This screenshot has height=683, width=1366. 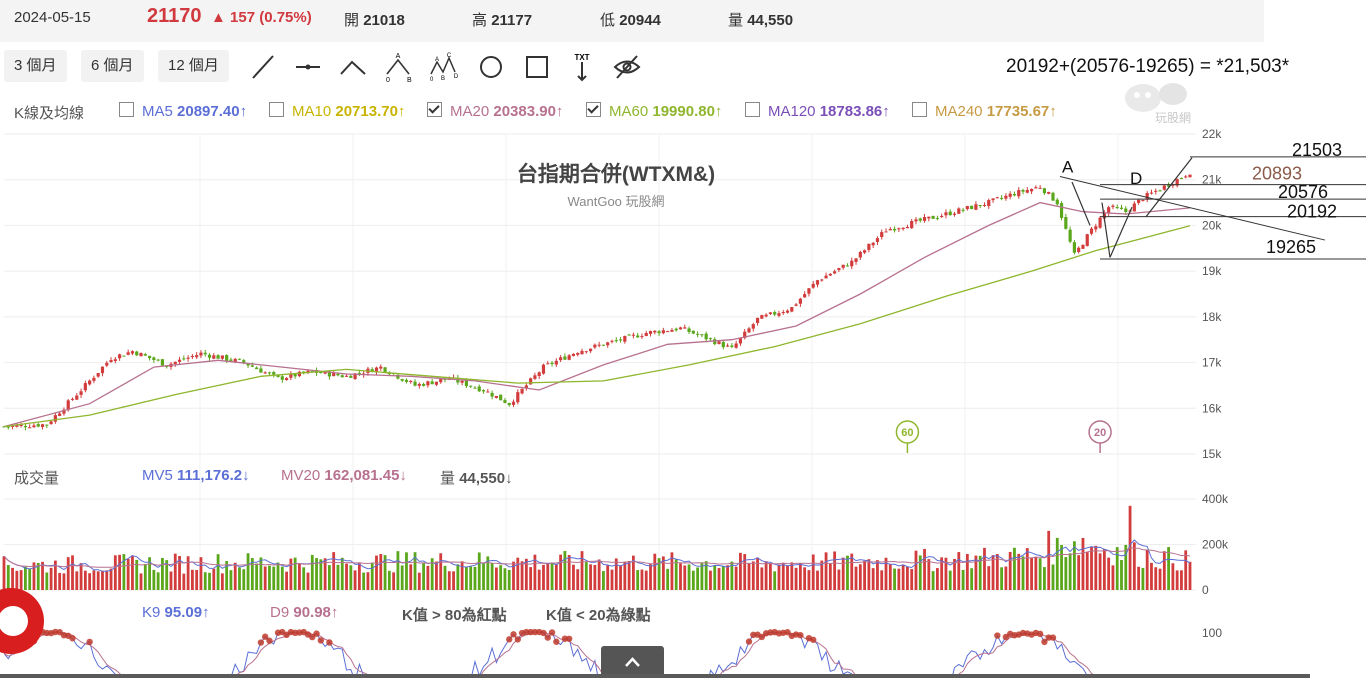 What do you see at coordinates (919, 109) in the screenshot?
I see `ma240-checkbox` at bounding box center [919, 109].